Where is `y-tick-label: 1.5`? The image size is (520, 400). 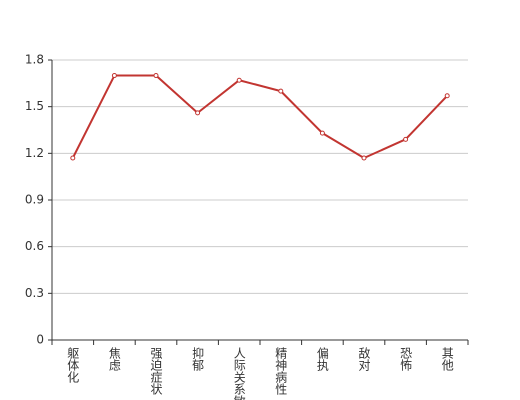
y-tick-label: 1.5 is located at coordinates (34, 106).